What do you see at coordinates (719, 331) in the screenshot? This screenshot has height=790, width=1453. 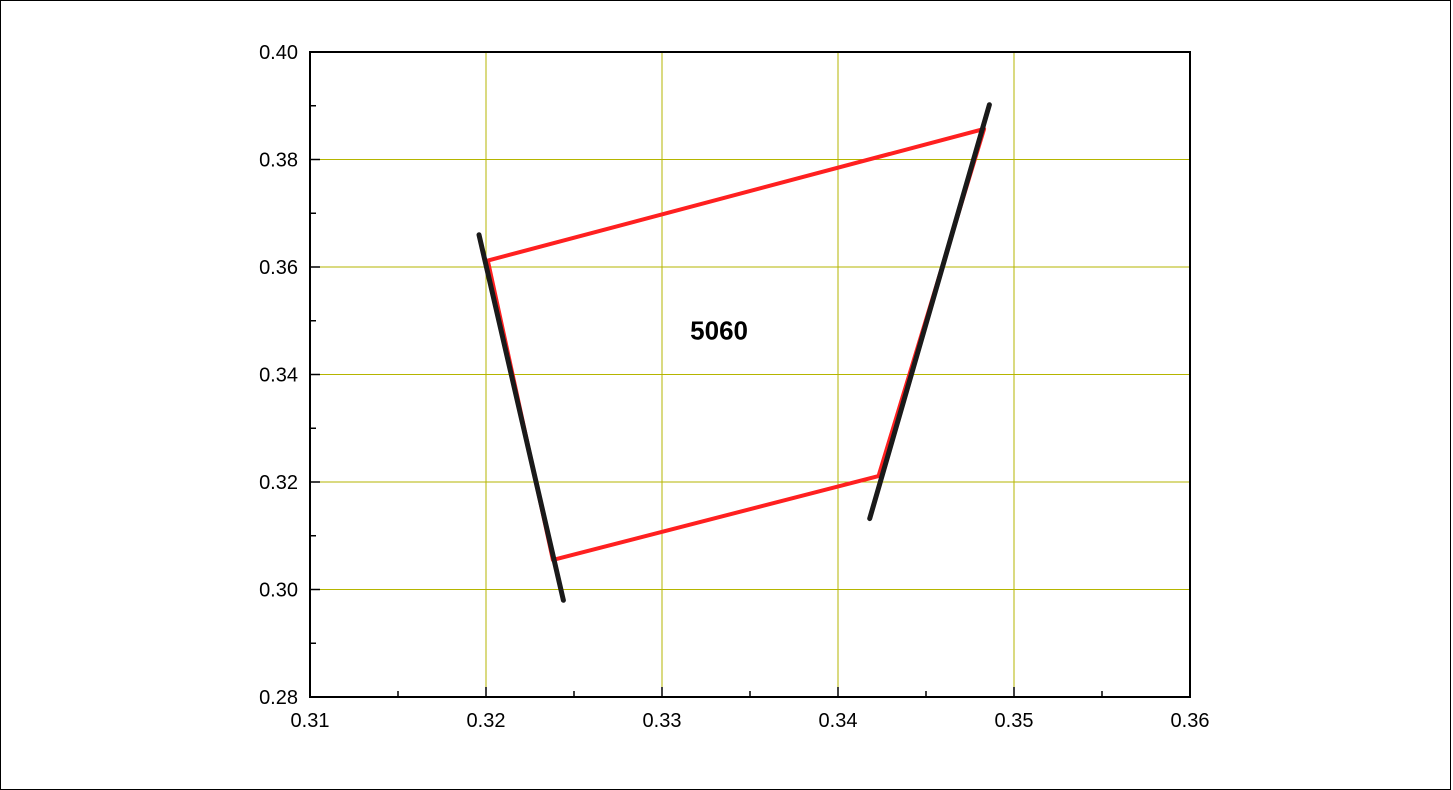 I see `annotation-label: 5060` at bounding box center [719, 331].